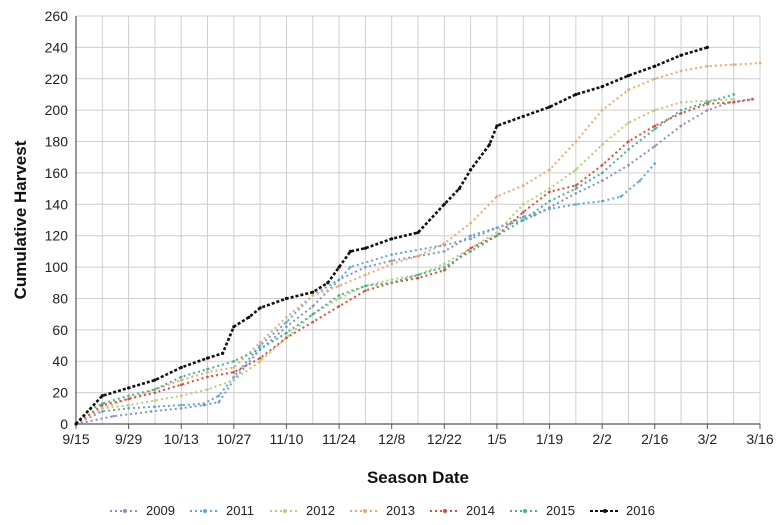 The image size is (780, 525). Describe the element at coordinates (497, 439) in the screenshot. I see `x-tick-label: 1/5` at that location.